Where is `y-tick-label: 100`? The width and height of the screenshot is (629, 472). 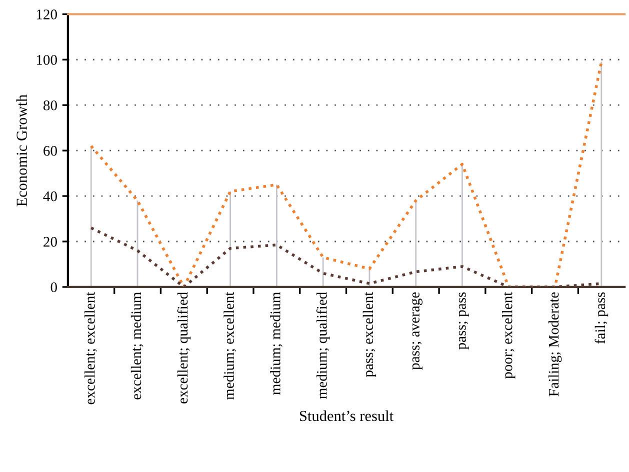
y-tick-label: 100 is located at coordinates (46, 59).